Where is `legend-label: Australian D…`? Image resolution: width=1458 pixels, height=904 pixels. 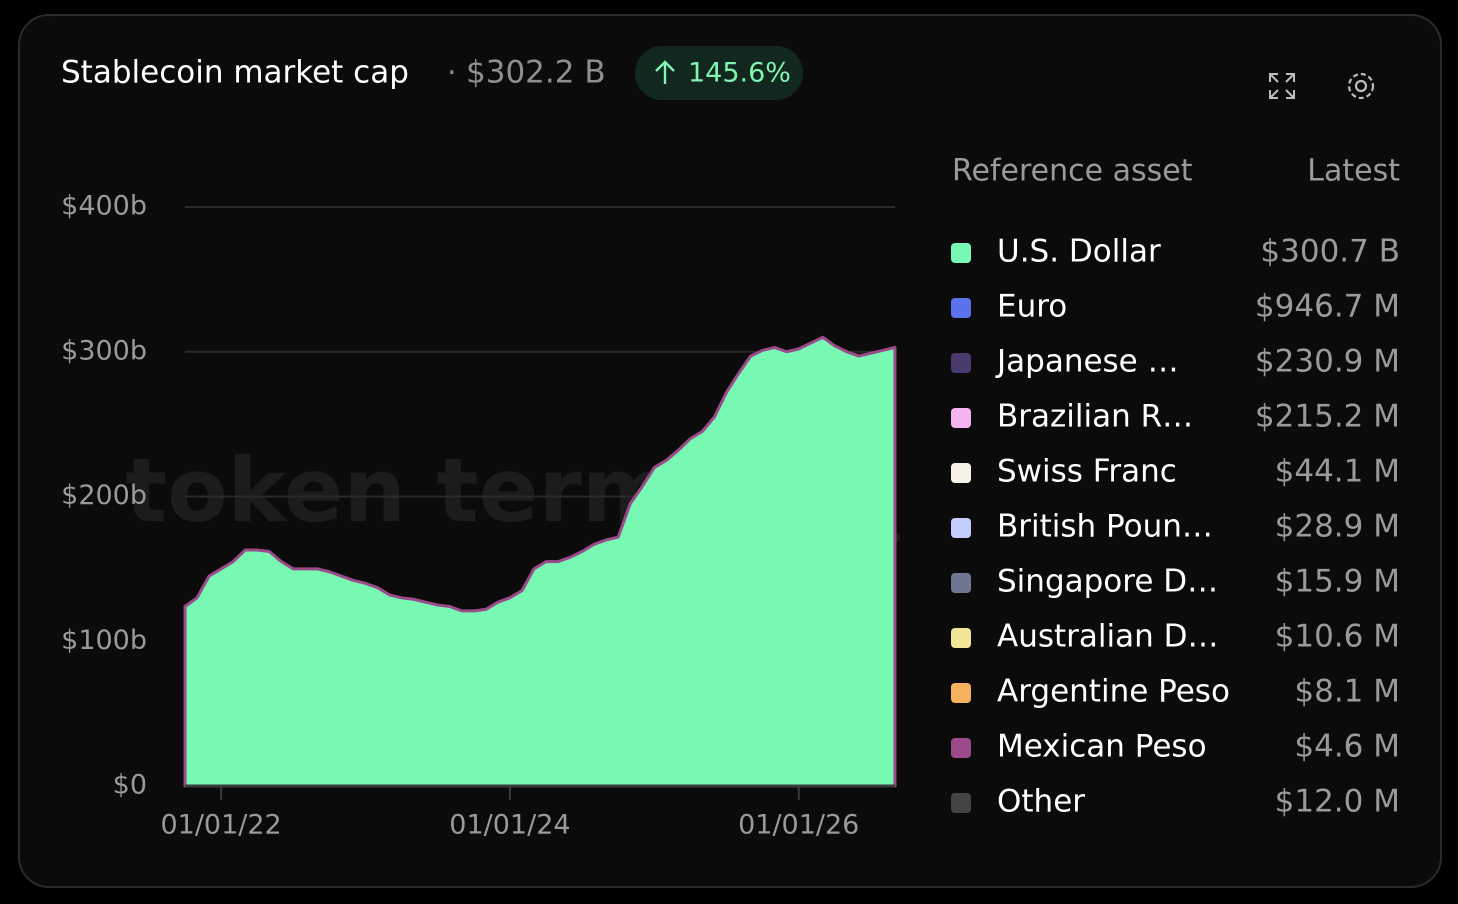
legend-label: Australian D… is located at coordinates (1108, 637).